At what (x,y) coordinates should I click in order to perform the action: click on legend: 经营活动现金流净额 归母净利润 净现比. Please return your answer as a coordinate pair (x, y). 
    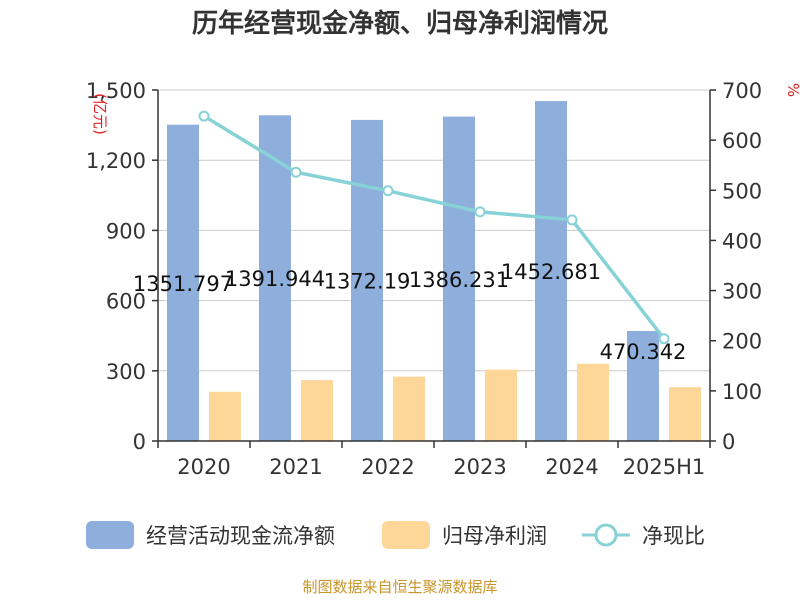
    Looking at the image, I should click on (395, 535).